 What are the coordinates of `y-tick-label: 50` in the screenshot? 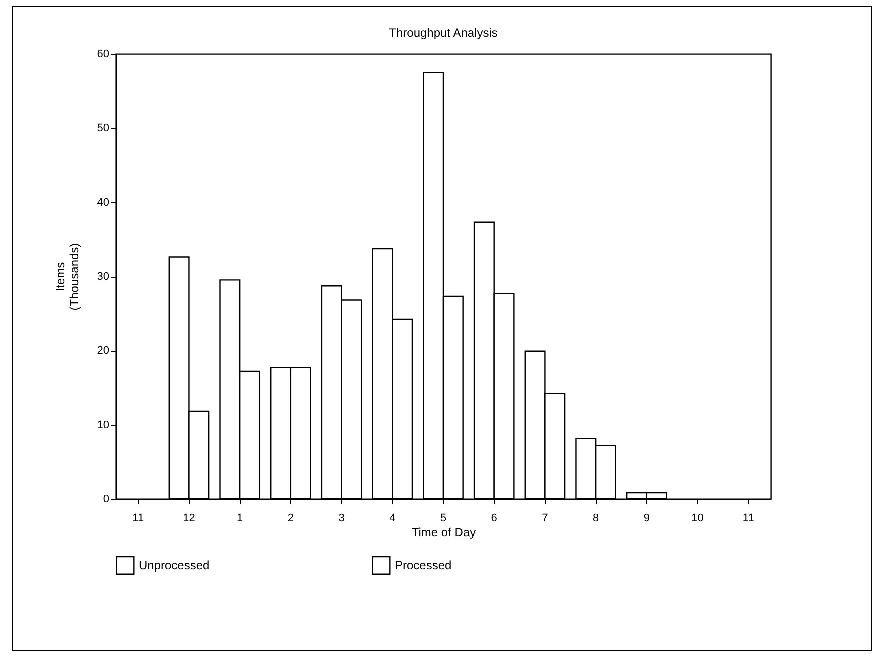 It's located at (103, 128).